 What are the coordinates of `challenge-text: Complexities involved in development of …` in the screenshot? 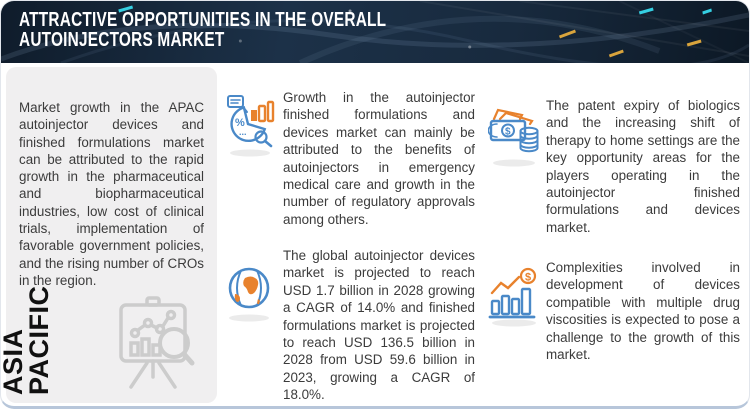 It's located at (643, 311).